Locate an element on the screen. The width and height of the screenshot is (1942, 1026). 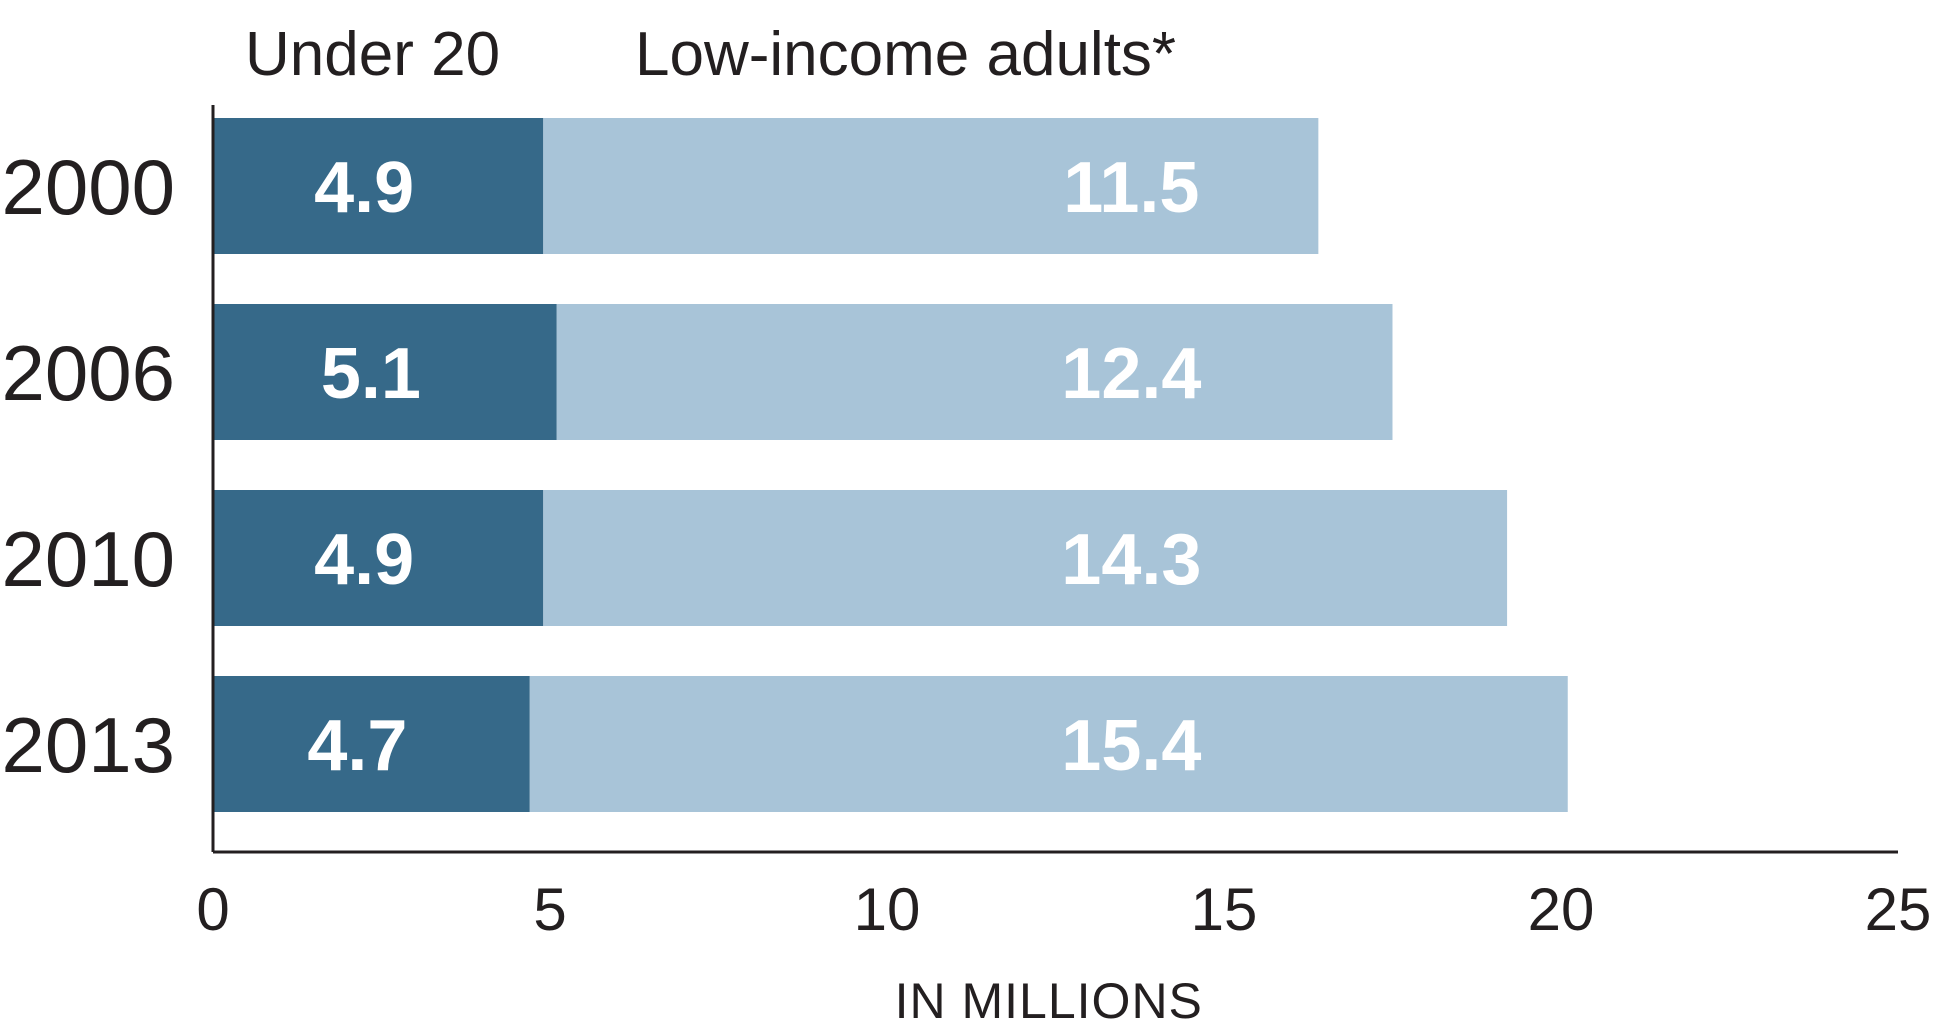
value-label-2013-under-20: 4.7 is located at coordinates (357, 746).